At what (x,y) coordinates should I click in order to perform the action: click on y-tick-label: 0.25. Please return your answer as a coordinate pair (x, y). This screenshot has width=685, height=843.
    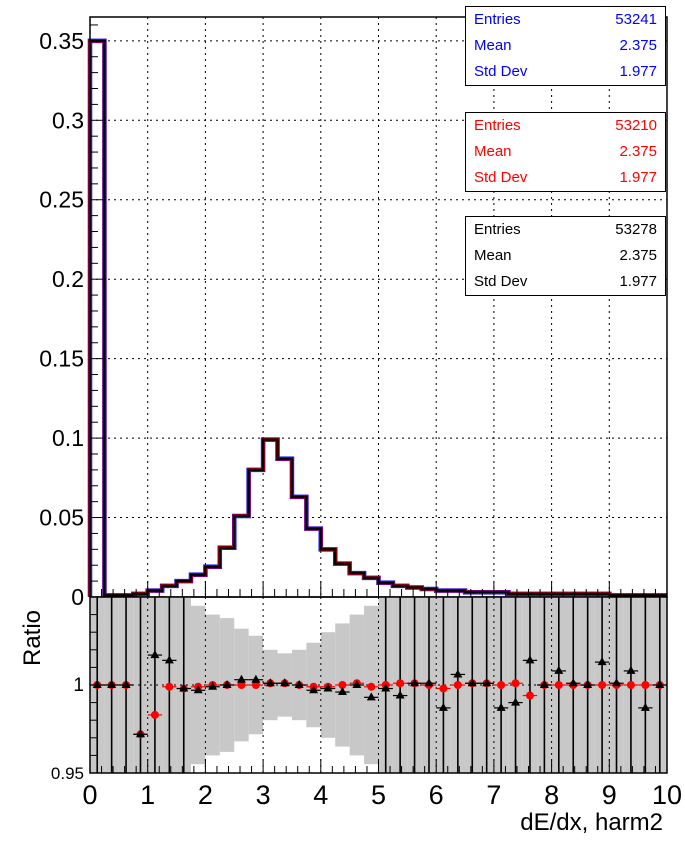
    Looking at the image, I should click on (61, 200).